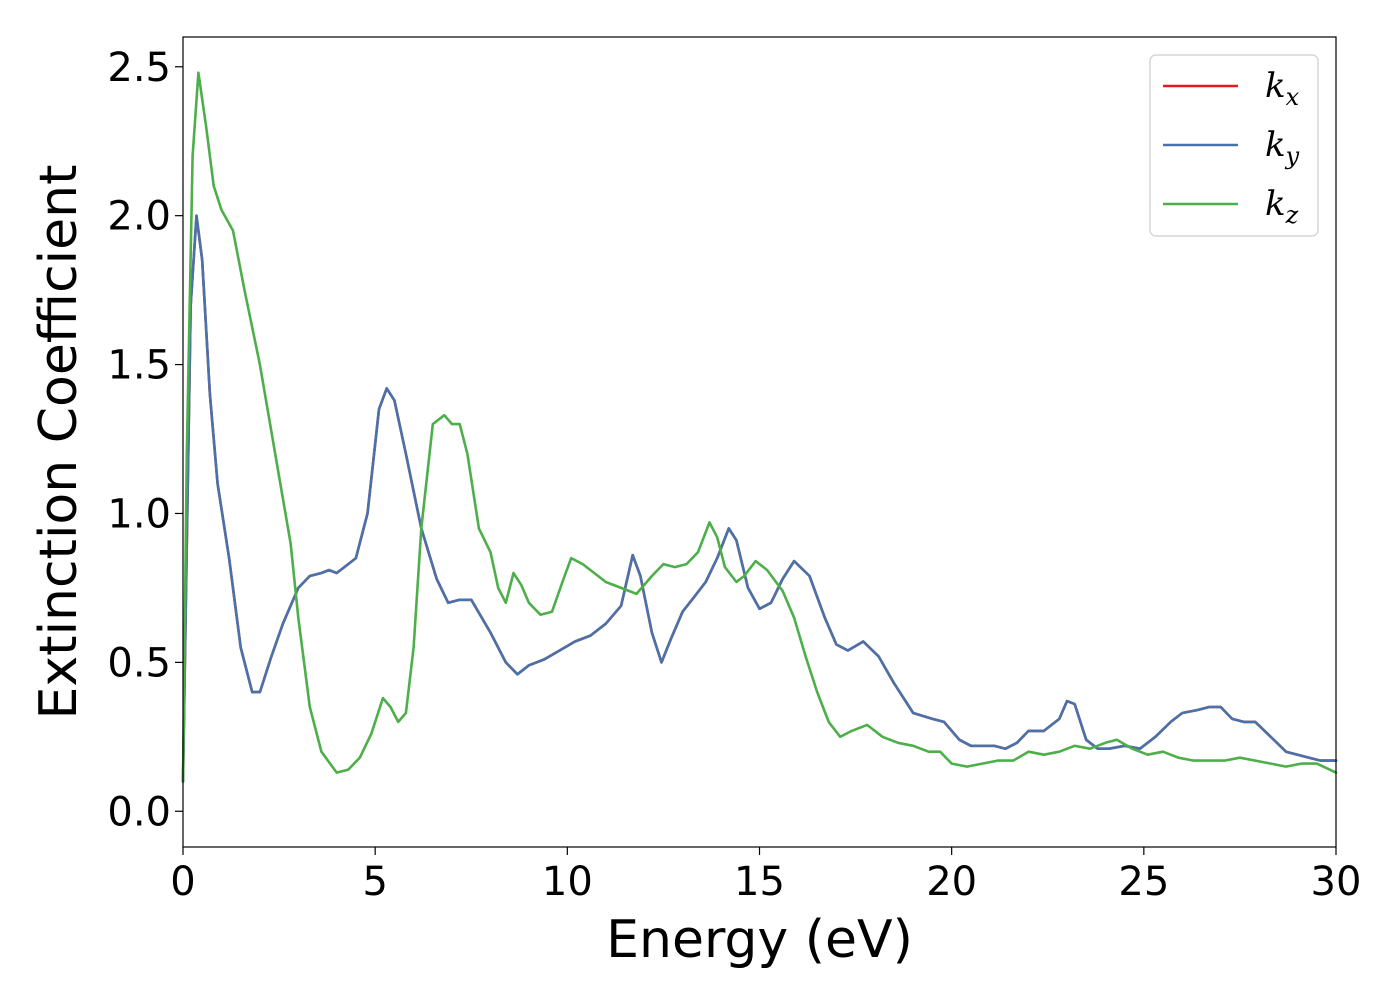 This screenshot has width=1400, height=1000. What do you see at coordinates (59, 442) in the screenshot?
I see `y-axis-title: Extinction Coefficient` at bounding box center [59, 442].